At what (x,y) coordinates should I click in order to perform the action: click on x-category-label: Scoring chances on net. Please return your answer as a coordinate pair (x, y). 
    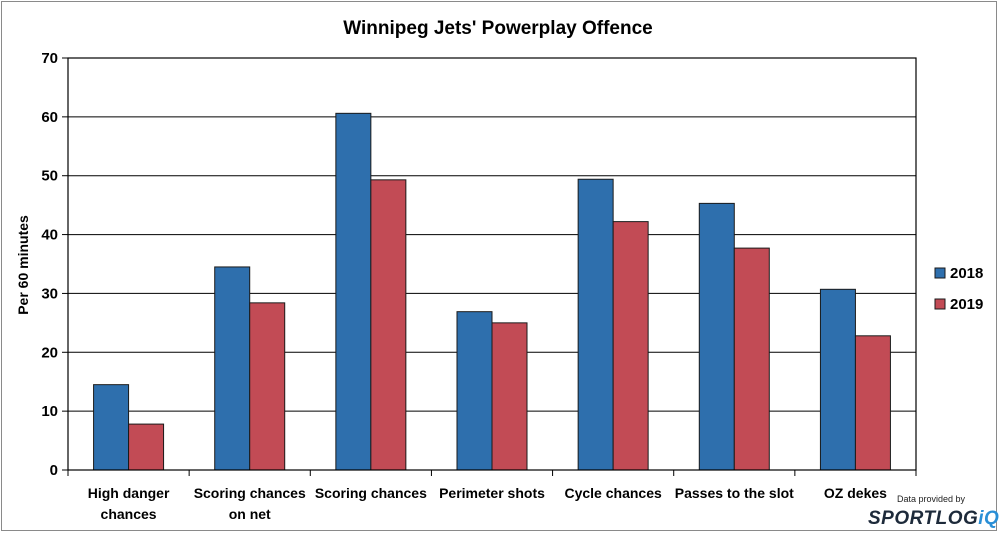
    Looking at the image, I should click on (250, 503).